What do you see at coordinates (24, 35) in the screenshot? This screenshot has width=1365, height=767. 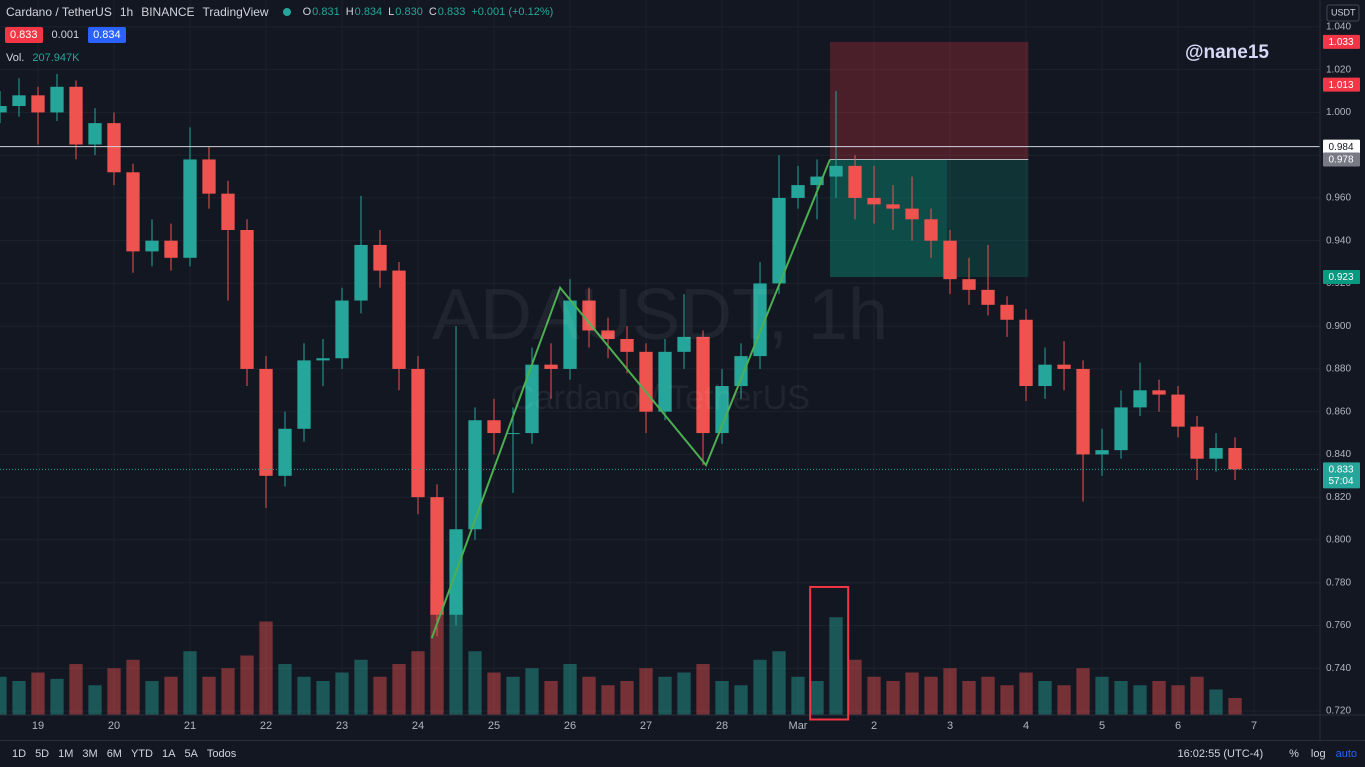 I see `sell-price: 0.833` at bounding box center [24, 35].